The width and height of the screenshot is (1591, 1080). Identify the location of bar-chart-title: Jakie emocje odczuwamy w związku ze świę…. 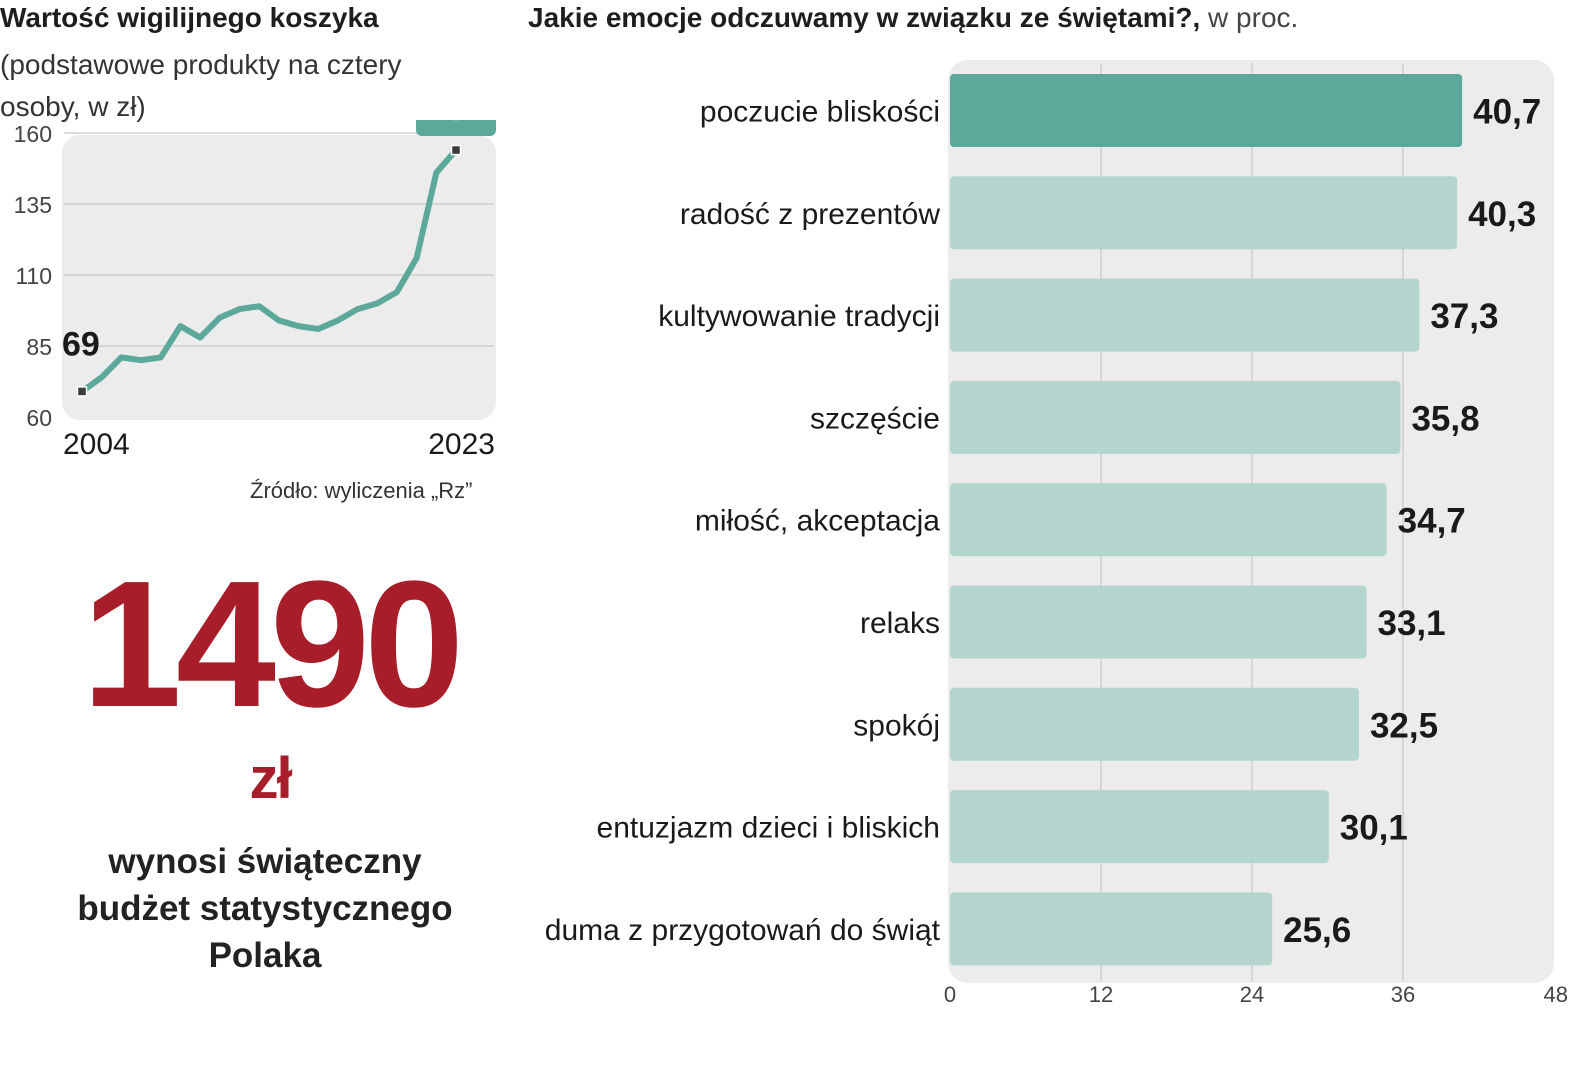
(913, 18).